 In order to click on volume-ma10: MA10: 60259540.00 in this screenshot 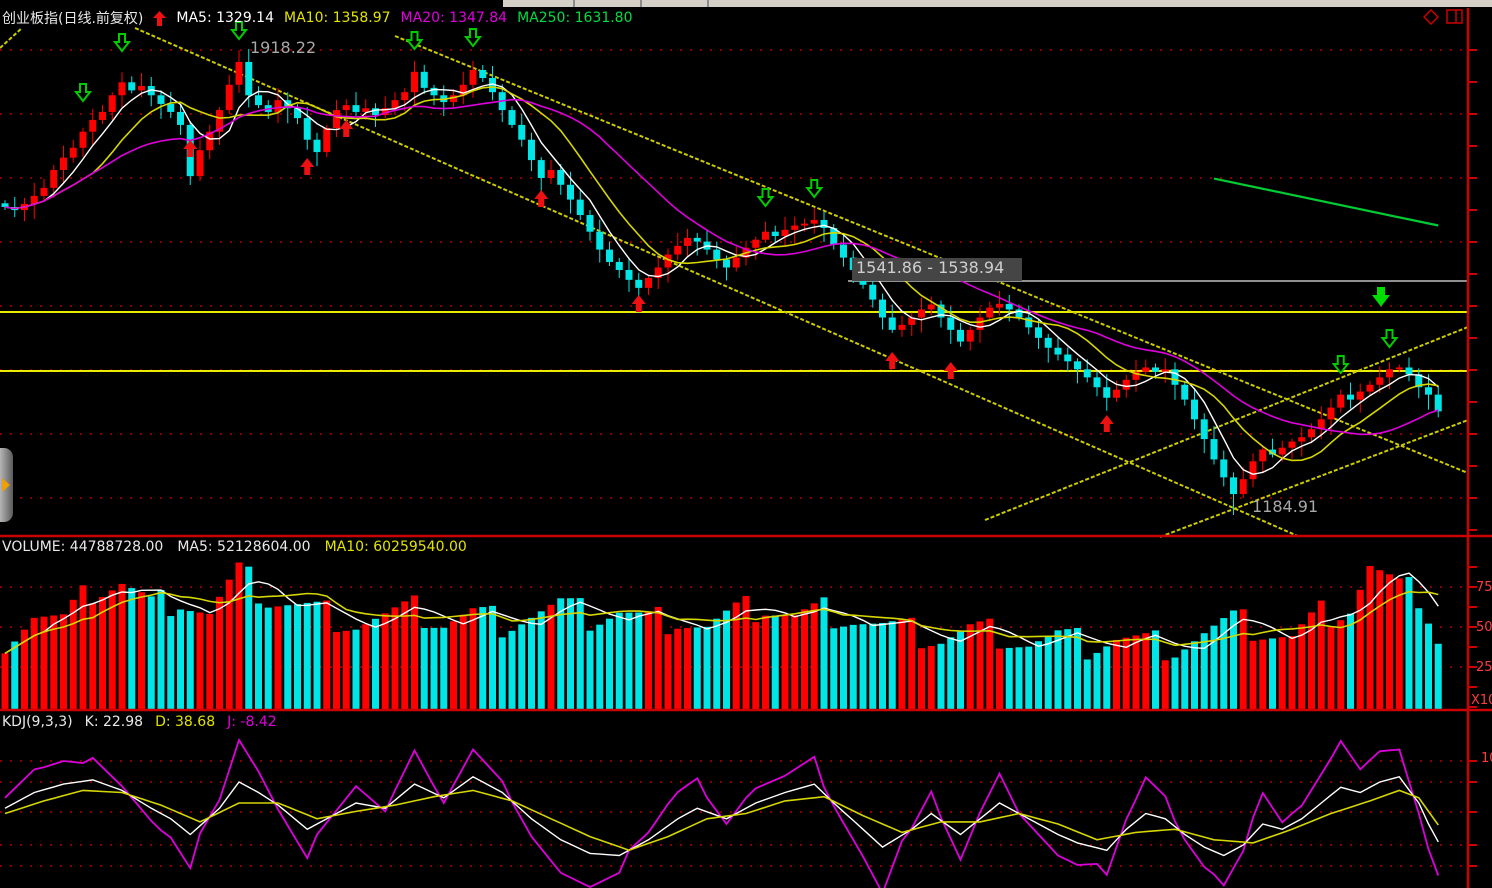, I will do `click(395, 547)`.